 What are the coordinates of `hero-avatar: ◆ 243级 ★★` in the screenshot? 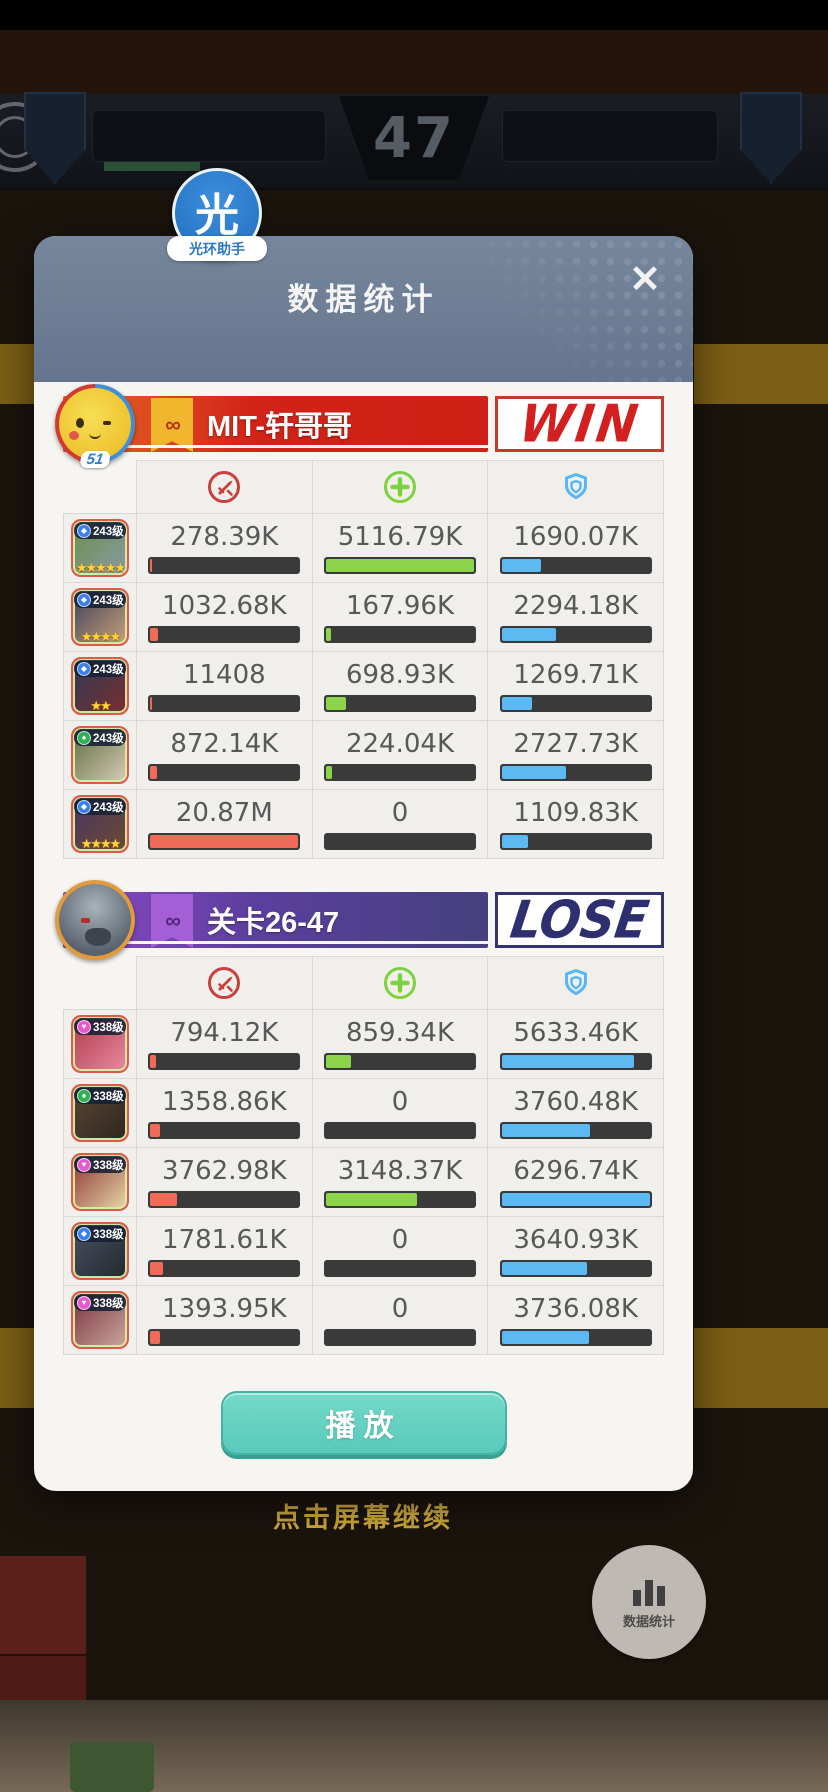 It's located at (100, 686).